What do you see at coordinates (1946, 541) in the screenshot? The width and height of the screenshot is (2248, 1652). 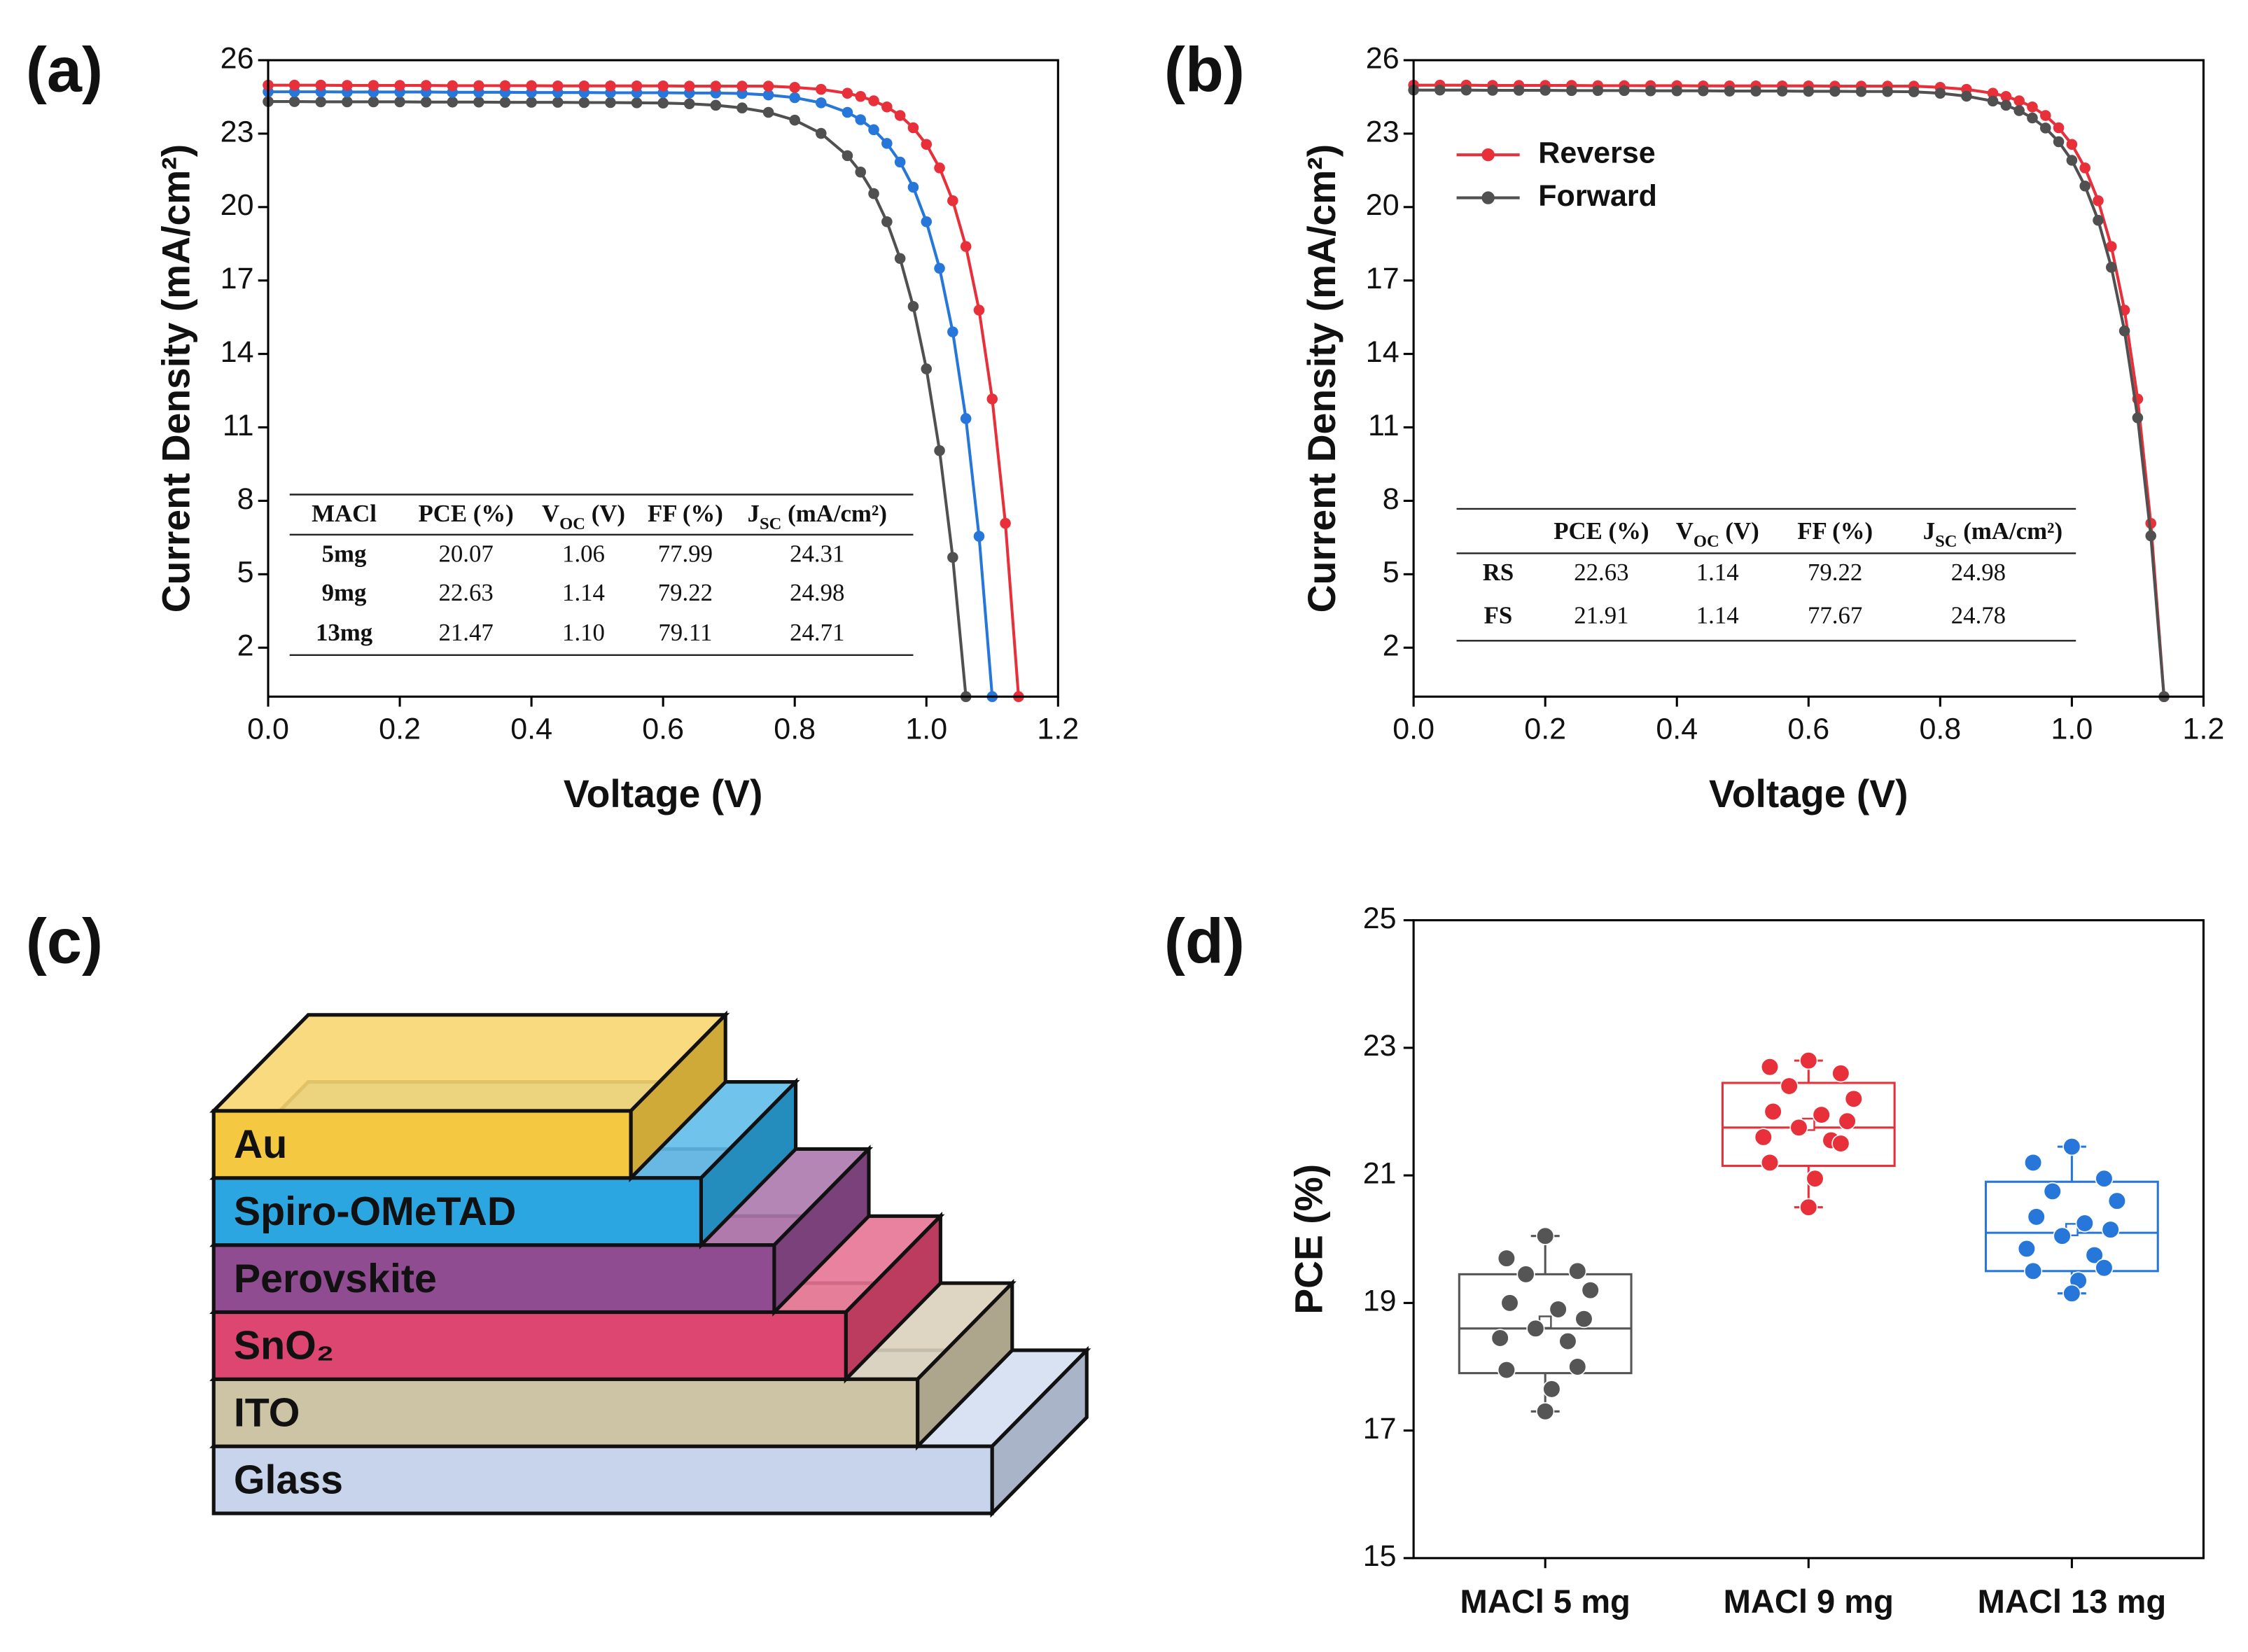 I see `header-sub: SC` at bounding box center [1946, 541].